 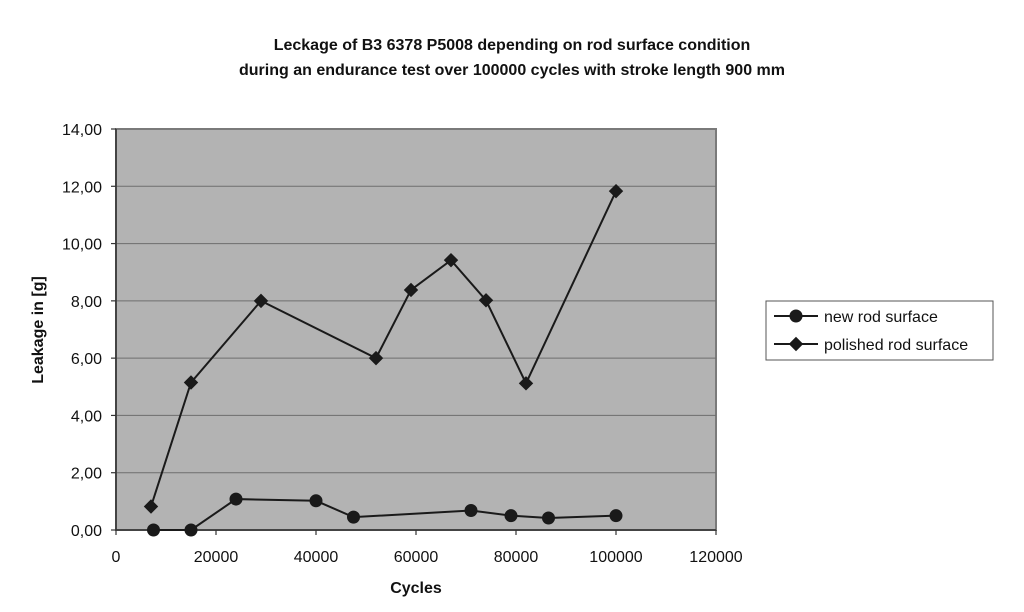 I want to click on x-tick-label-1: 20000, so click(x=216, y=557).